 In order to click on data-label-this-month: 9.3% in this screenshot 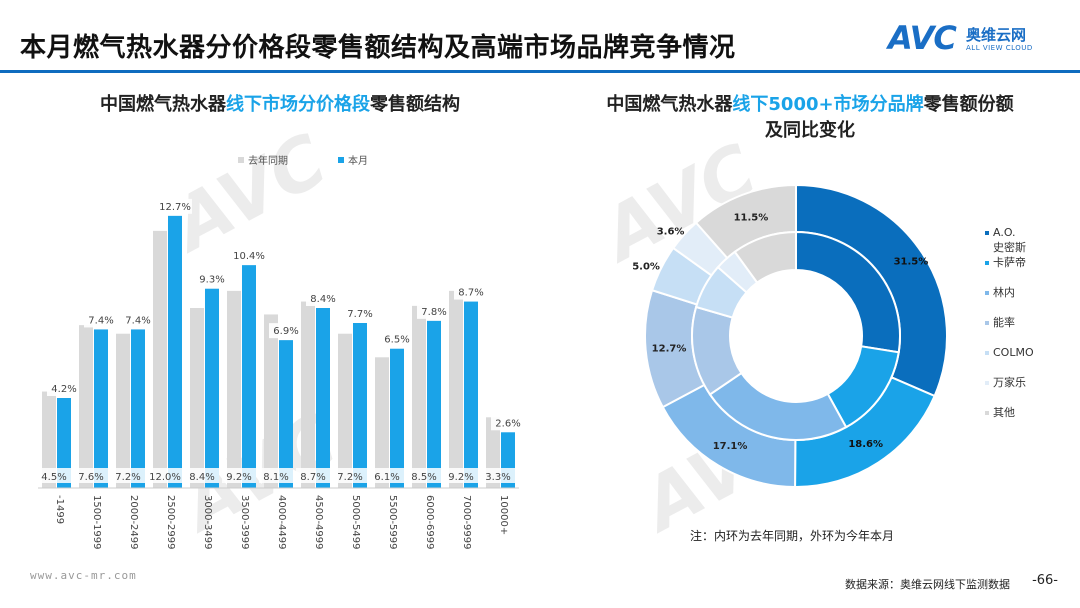, I will do `click(211, 280)`.